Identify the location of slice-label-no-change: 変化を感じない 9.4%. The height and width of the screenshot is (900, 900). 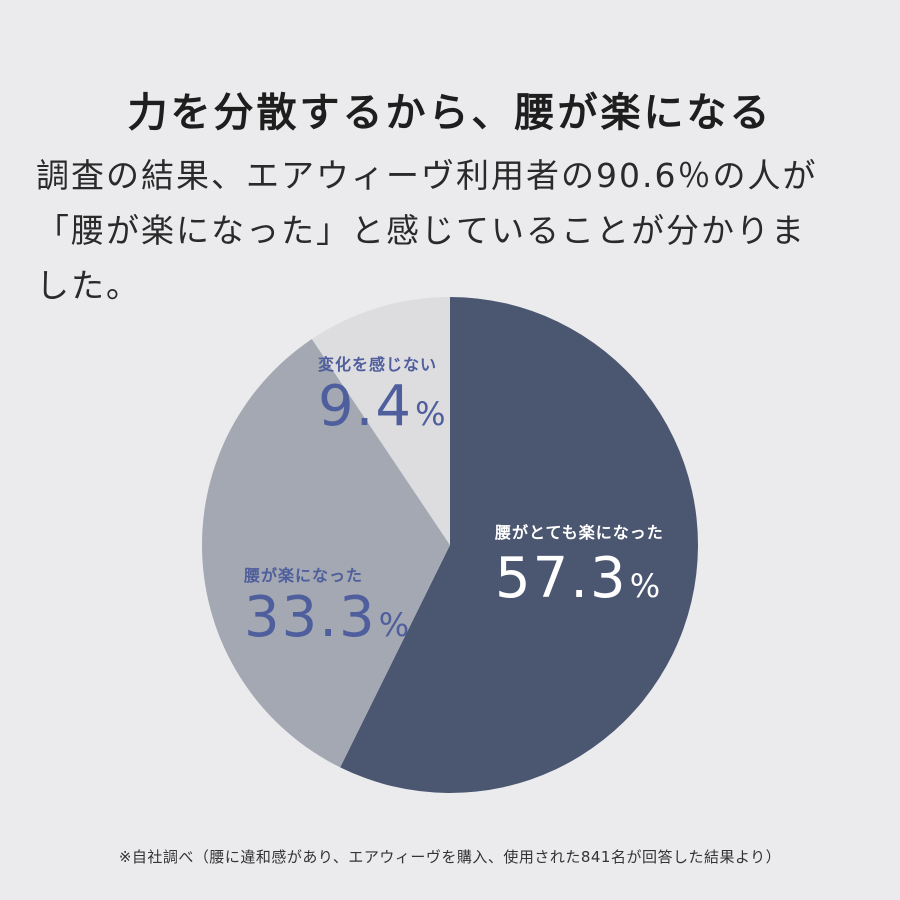
(381, 399).